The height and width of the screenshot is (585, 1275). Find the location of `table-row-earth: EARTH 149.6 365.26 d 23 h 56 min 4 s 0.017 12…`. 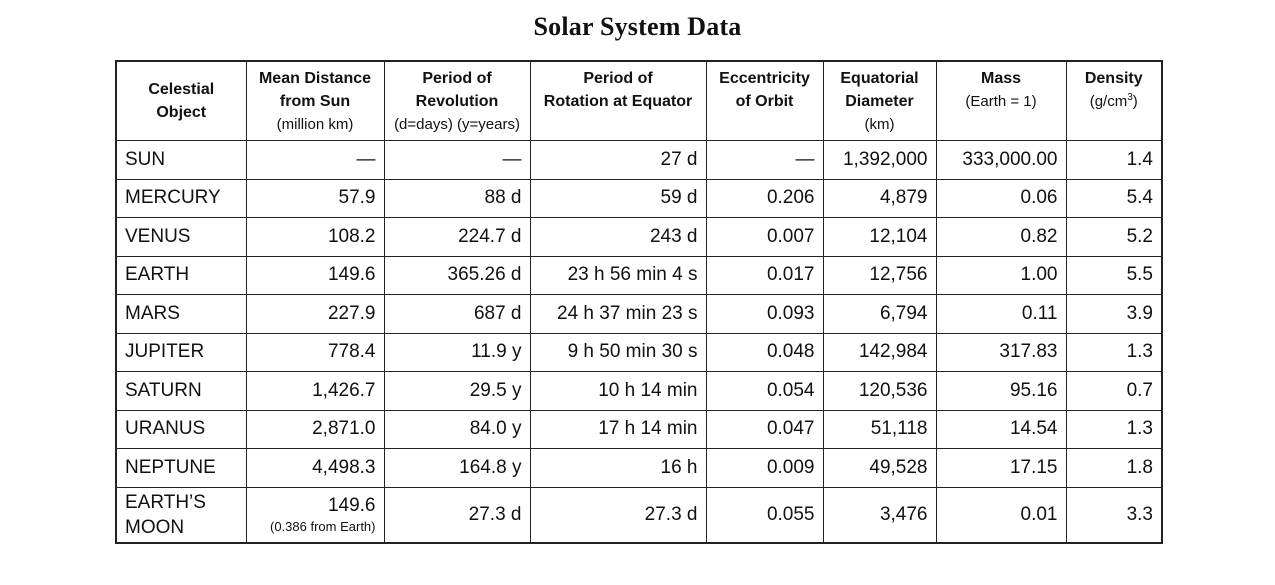

table-row-earth: EARTH 149.6 365.26 d 23 h 56 min 4 s 0.017 12… is located at coordinates (639, 275).